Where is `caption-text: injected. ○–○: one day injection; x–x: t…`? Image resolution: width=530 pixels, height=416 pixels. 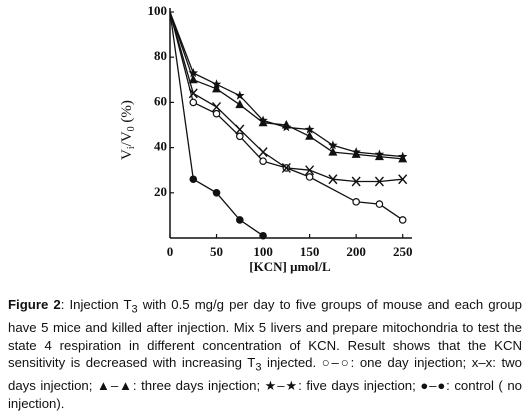 caption-text: injected. ○–○: one day injection; x–x: t… is located at coordinates (265, 383).